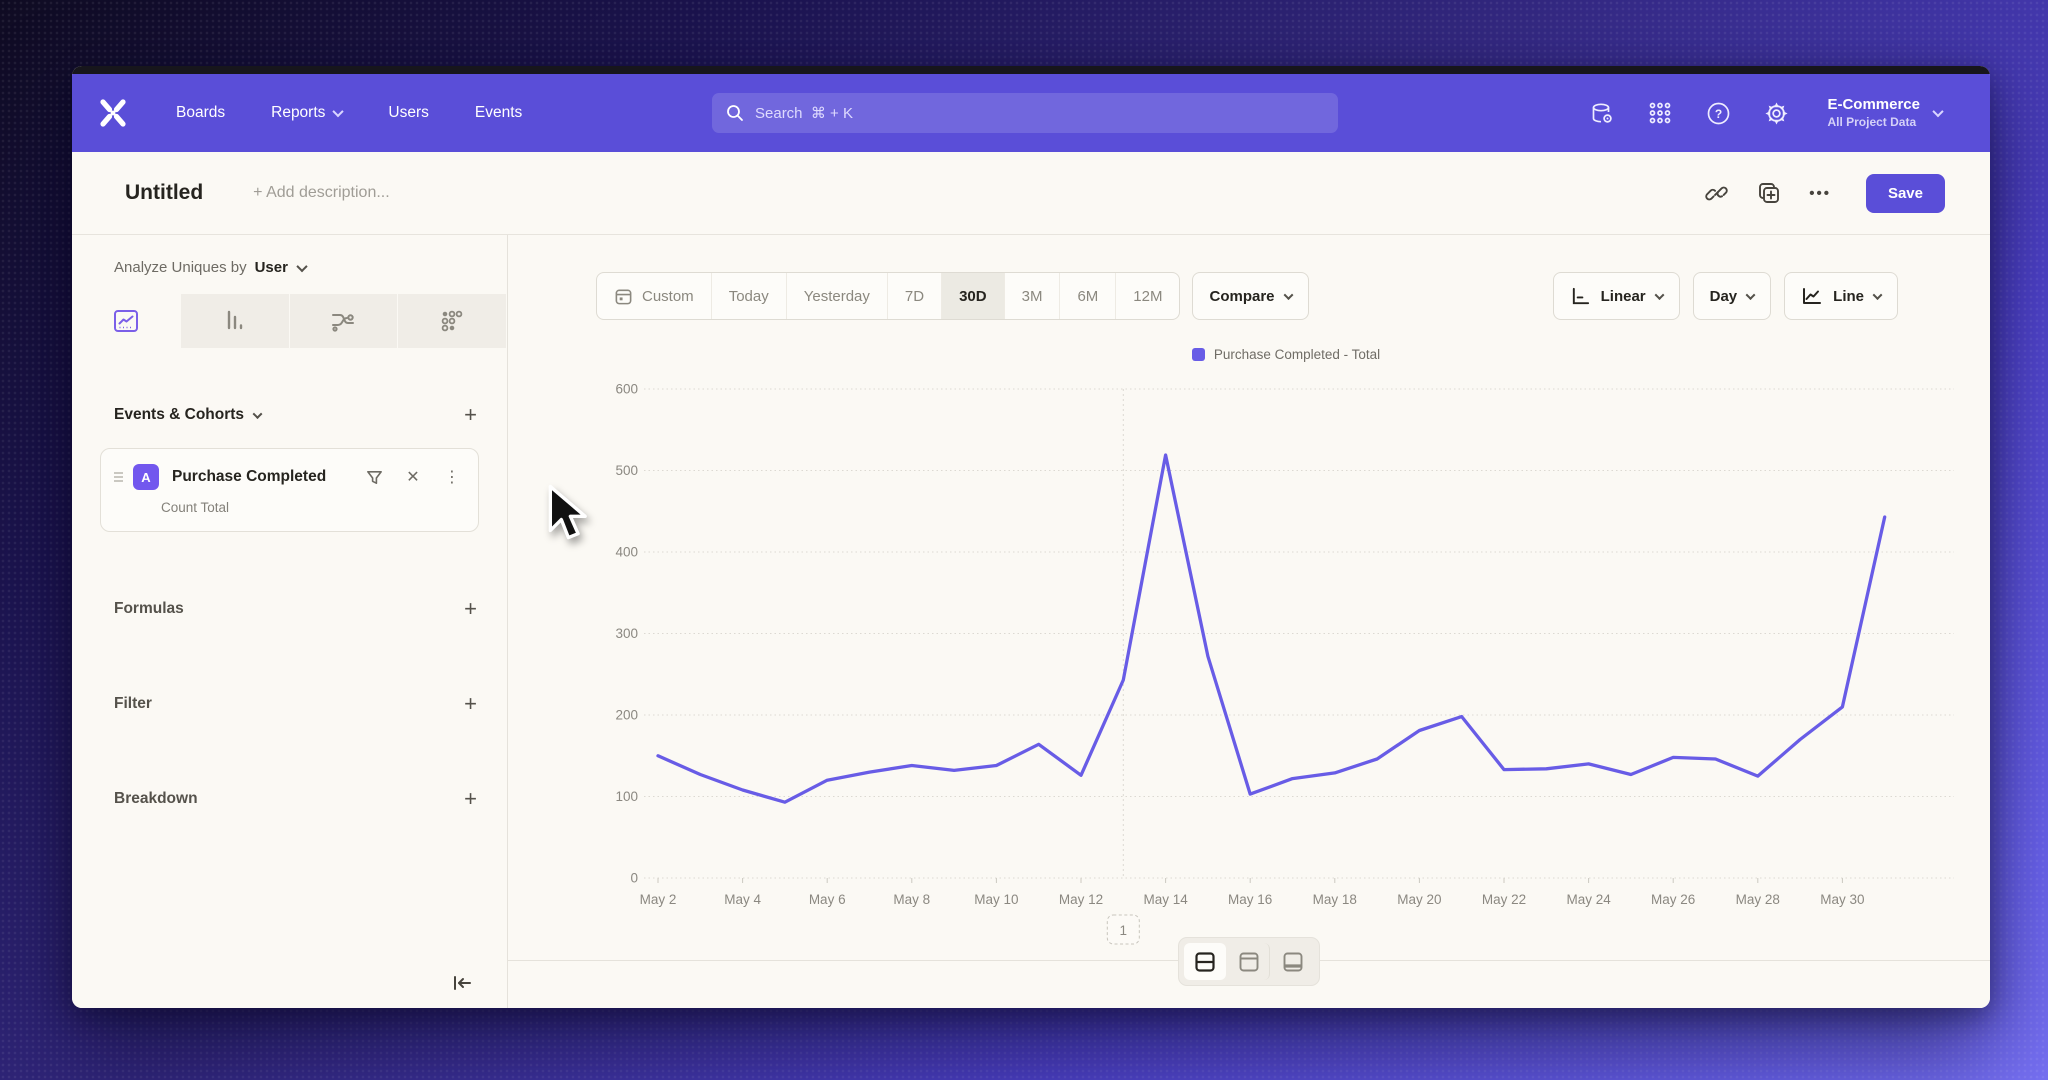 This screenshot has height=1080, width=2048. Describe the element at coordinates (1872, 121) in the screenshot. I see `project-subtitle: All Project Data` at that location.